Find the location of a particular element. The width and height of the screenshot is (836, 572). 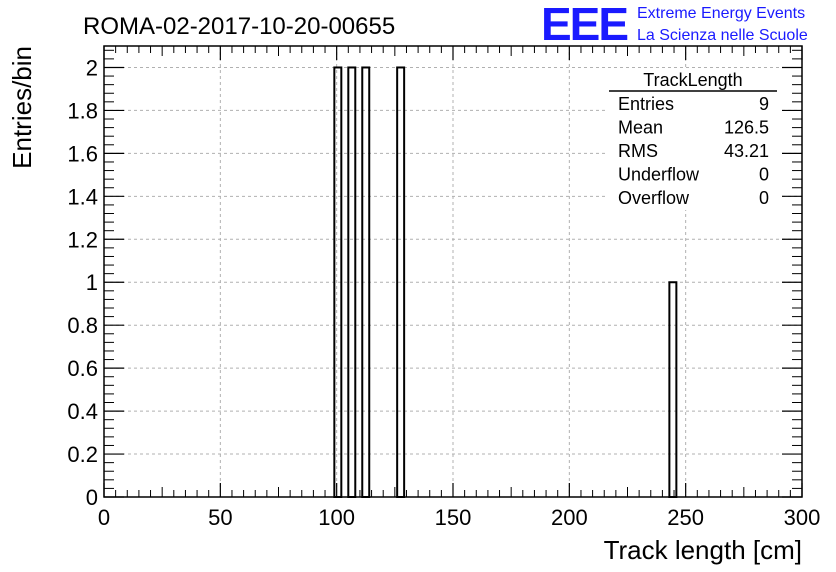

run-title: ROMA-02-2017-10-20-00655 is located at coordinates (239, 26).